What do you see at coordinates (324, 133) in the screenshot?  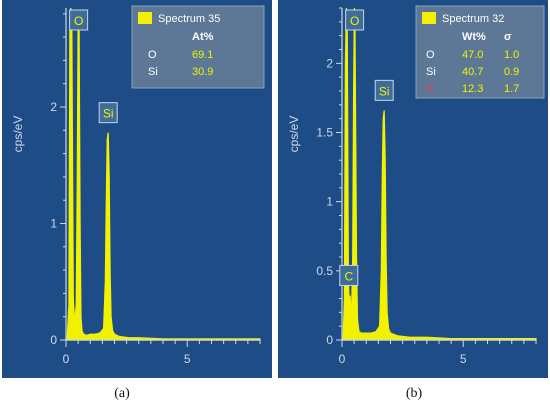 I see `y-tick-label: 1.5` at bounding box center [324, 133].